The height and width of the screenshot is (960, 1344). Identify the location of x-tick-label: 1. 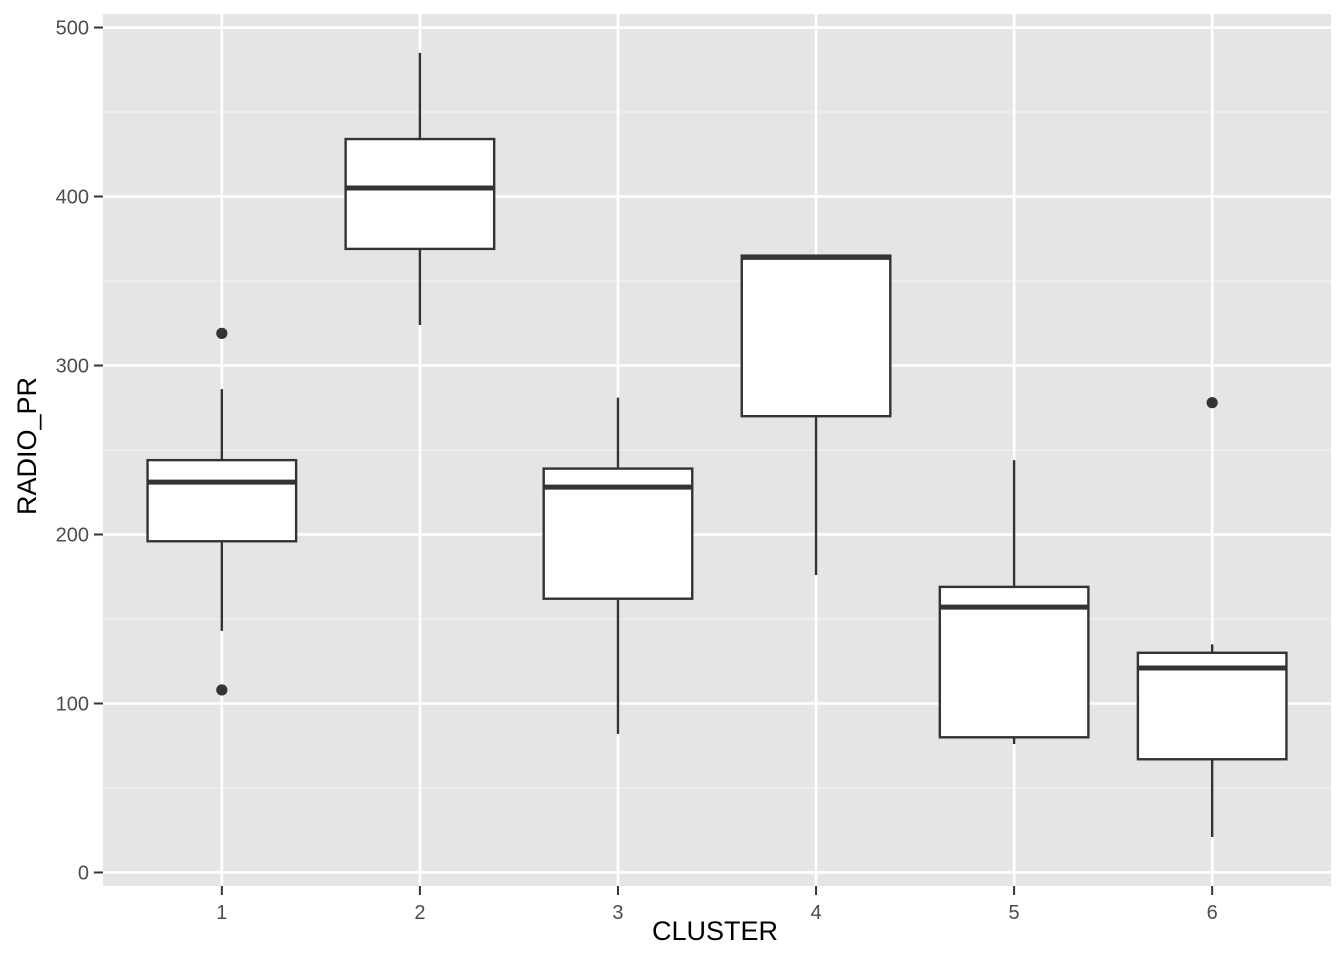
(221, 913).